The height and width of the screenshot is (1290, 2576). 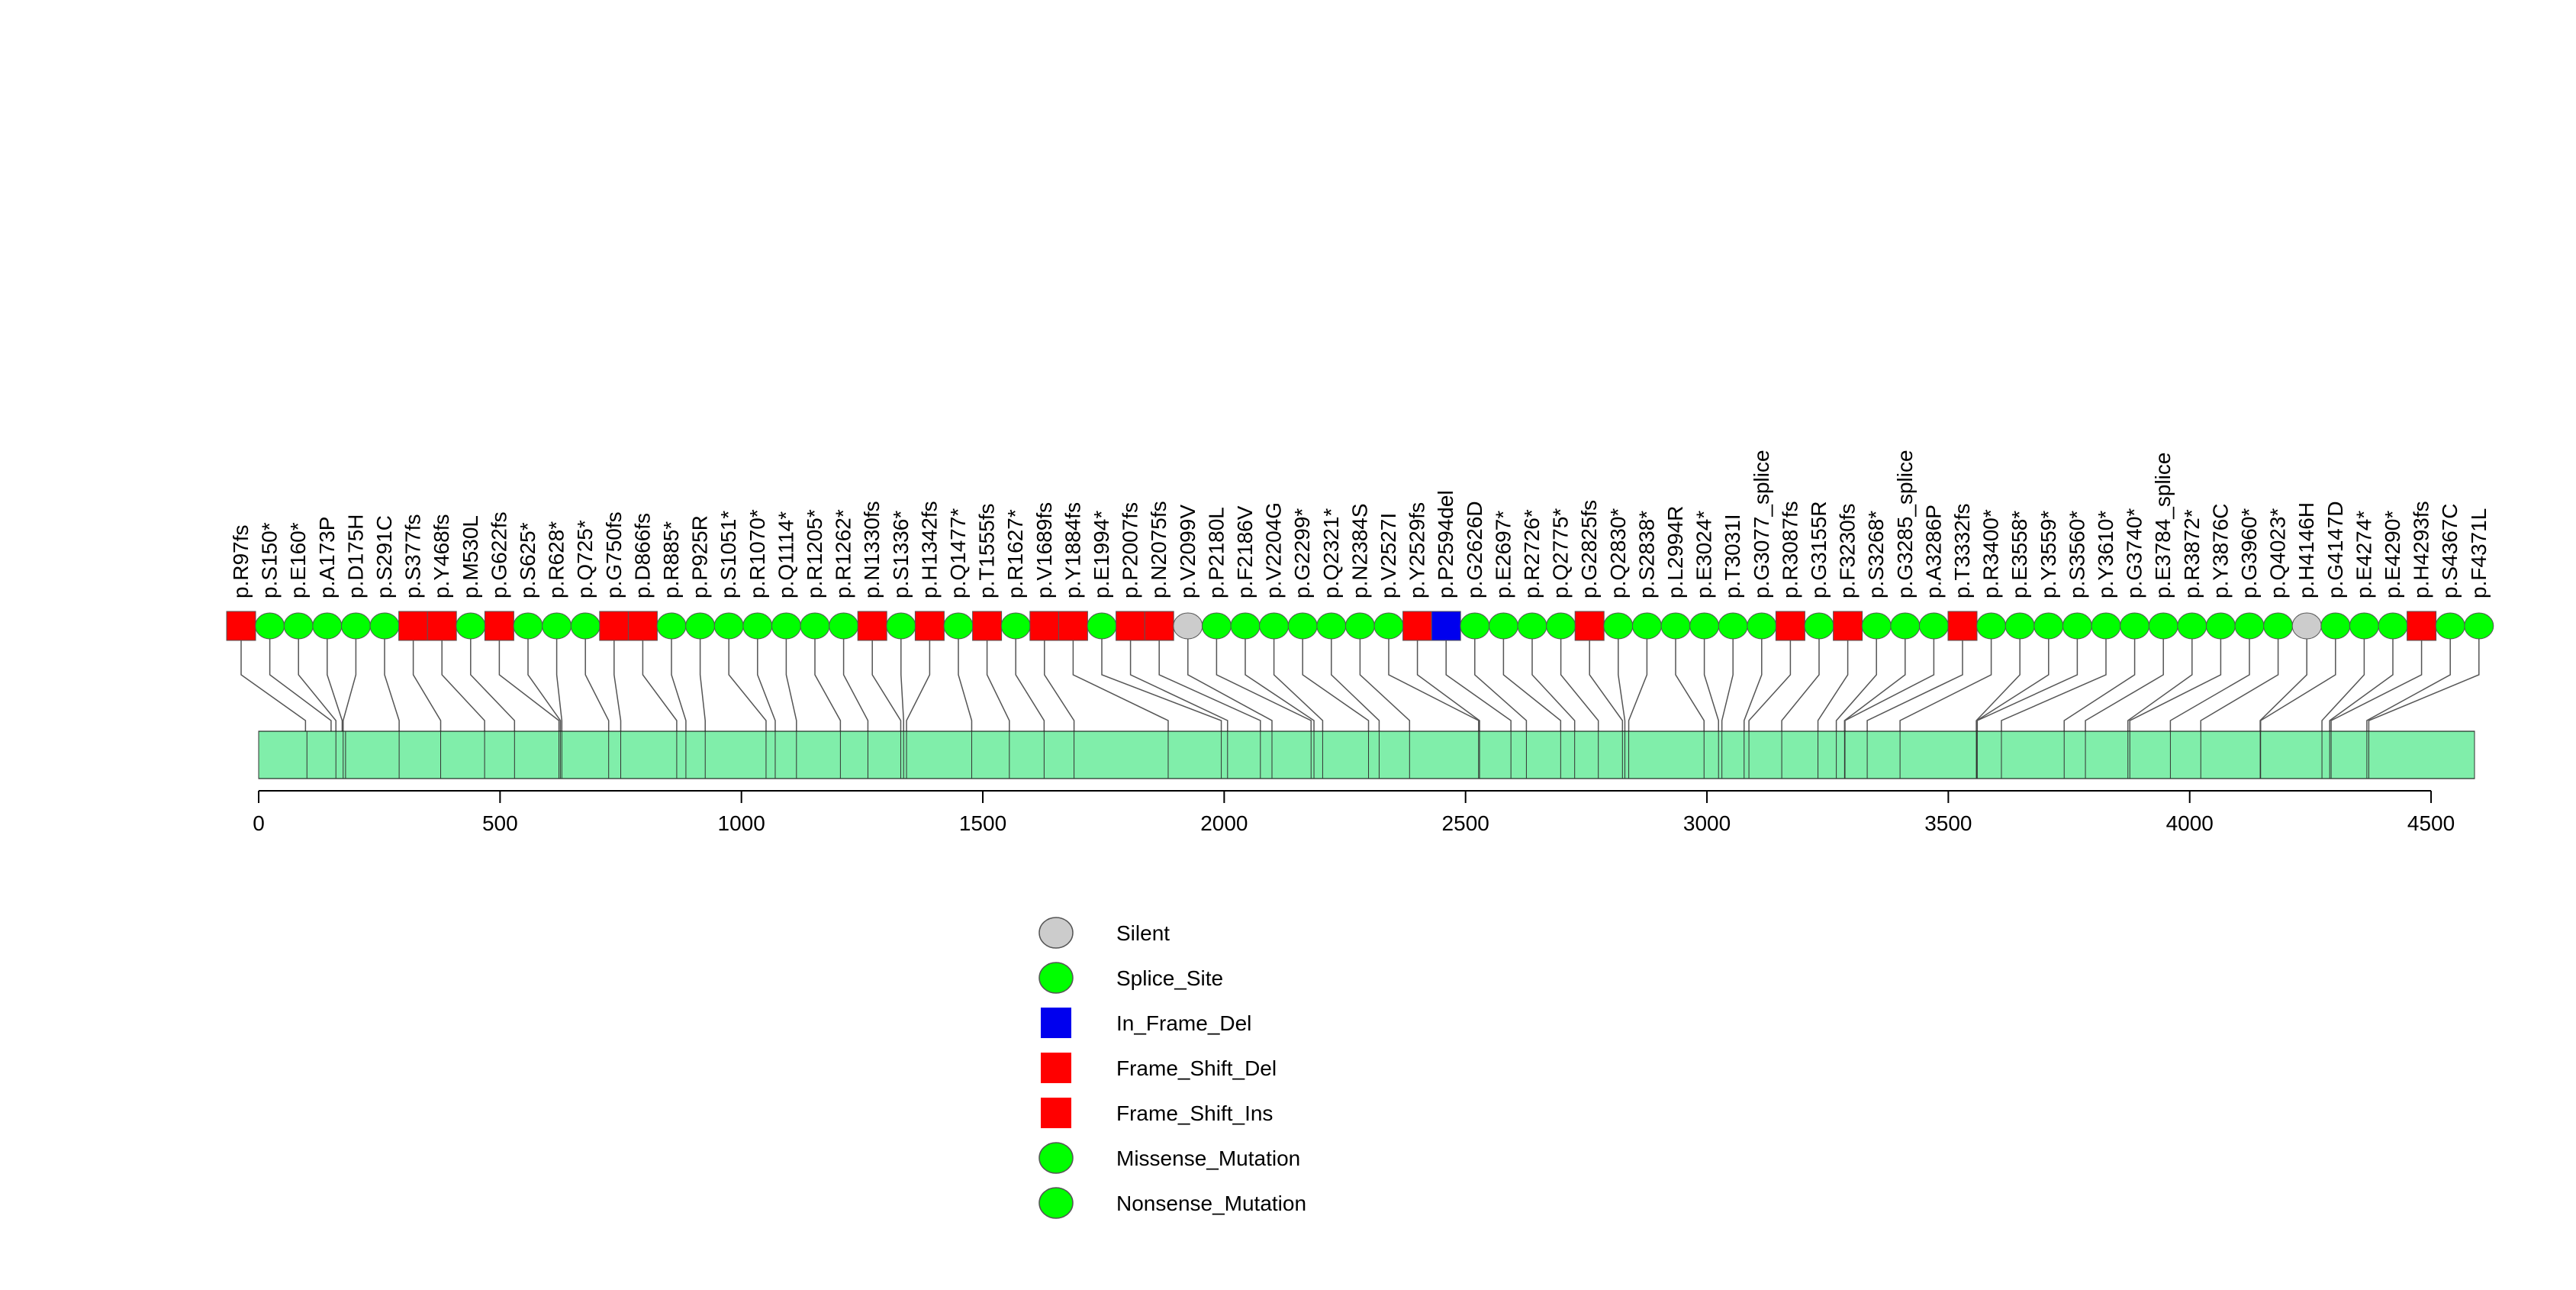 What do you see at coordinates (741, 823) in the screenshot?
I see `axis-tick-label: 1000` at bounding box center [741, 823].